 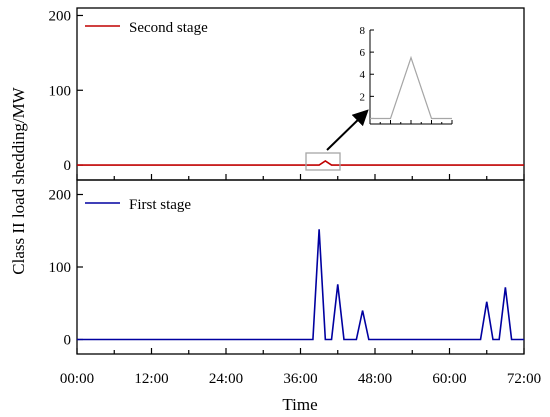 What do you see at coordinates (160, 205) in the screenshot?
I see `legend-label-first-stage: First stage` at bounding box center [160, 205].